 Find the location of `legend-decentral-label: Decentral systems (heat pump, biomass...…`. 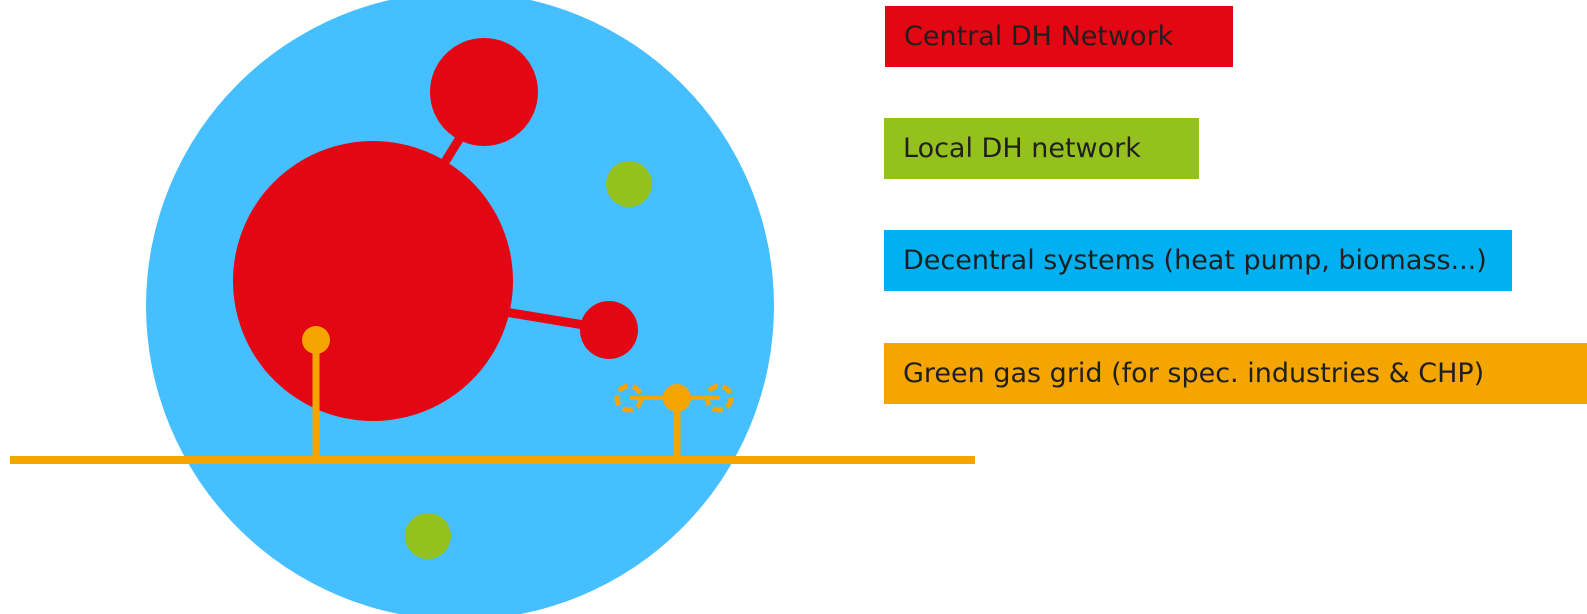

legend-decentral-label: Decentral systems (heat pump, biomass...… is located at coordinates (1195, 260).